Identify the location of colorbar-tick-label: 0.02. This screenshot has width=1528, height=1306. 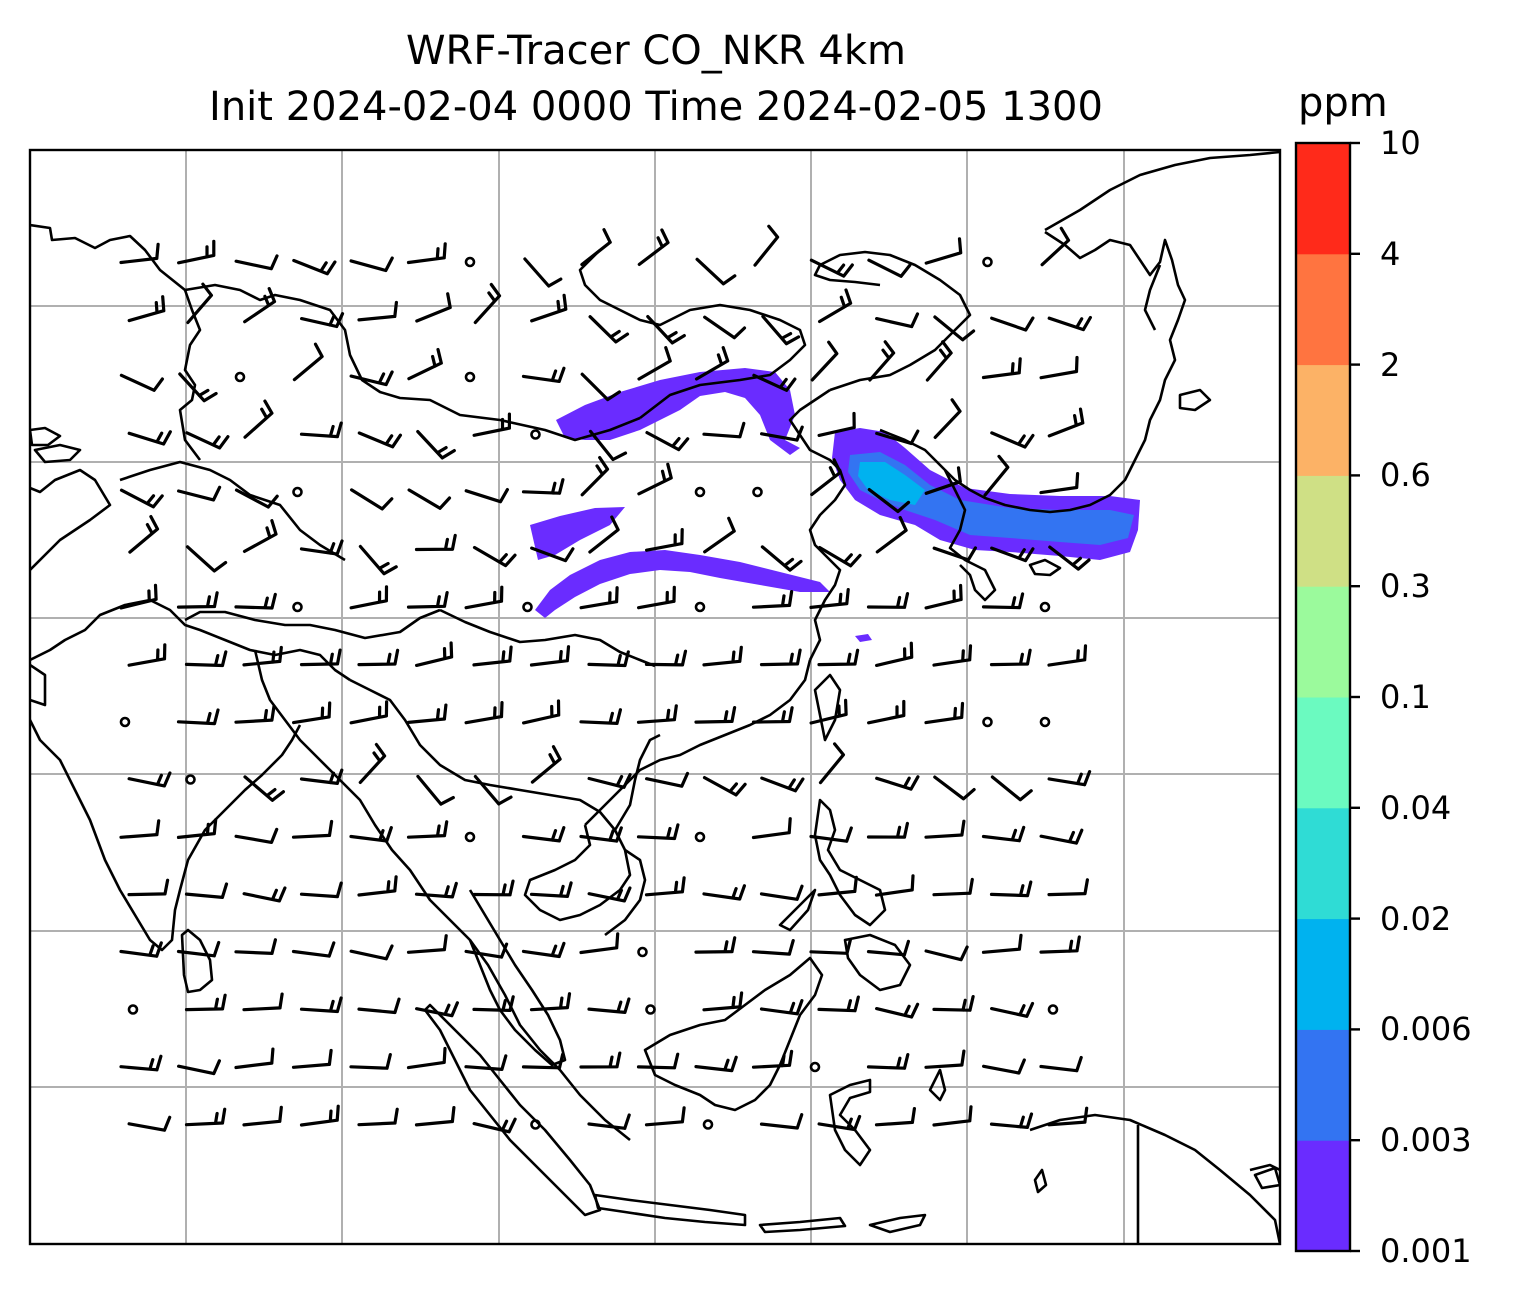
(1416, 918).